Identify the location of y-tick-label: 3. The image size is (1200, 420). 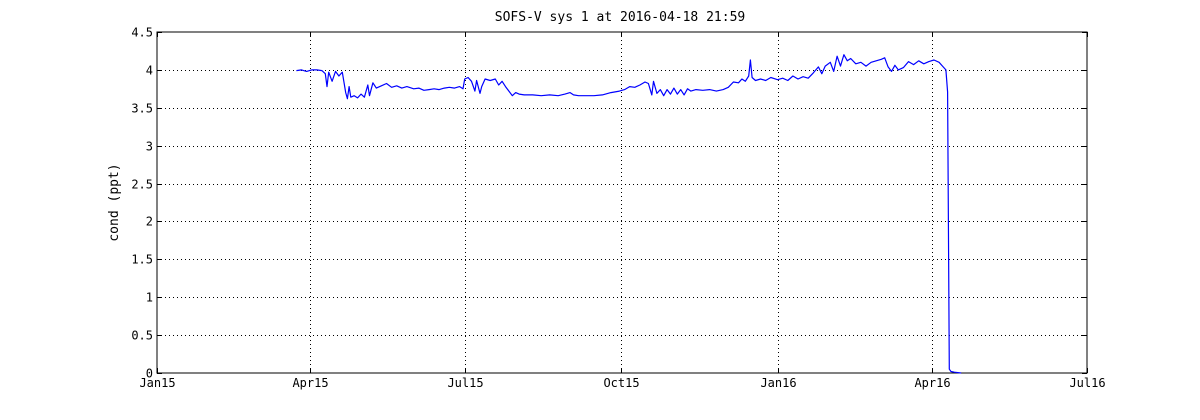
(149, 147).